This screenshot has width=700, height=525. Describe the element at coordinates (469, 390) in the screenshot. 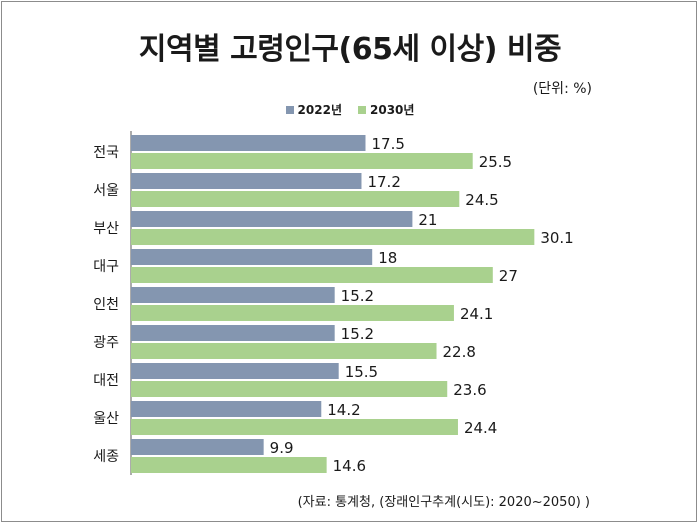

I see `data-label-2030: 23.6` at that location.